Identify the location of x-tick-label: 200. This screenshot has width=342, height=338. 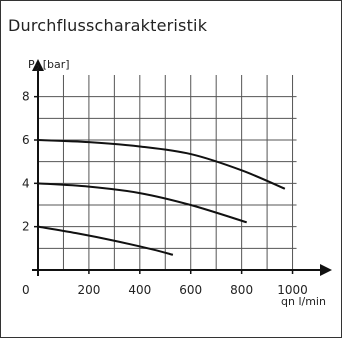
(88, 290).